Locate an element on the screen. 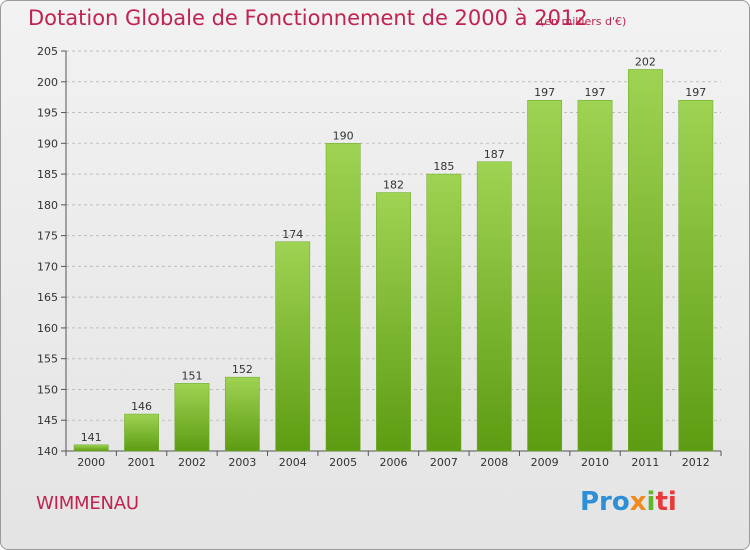 The image size is (750, 550). data-label: 190 is located at coordinates (343, 135).